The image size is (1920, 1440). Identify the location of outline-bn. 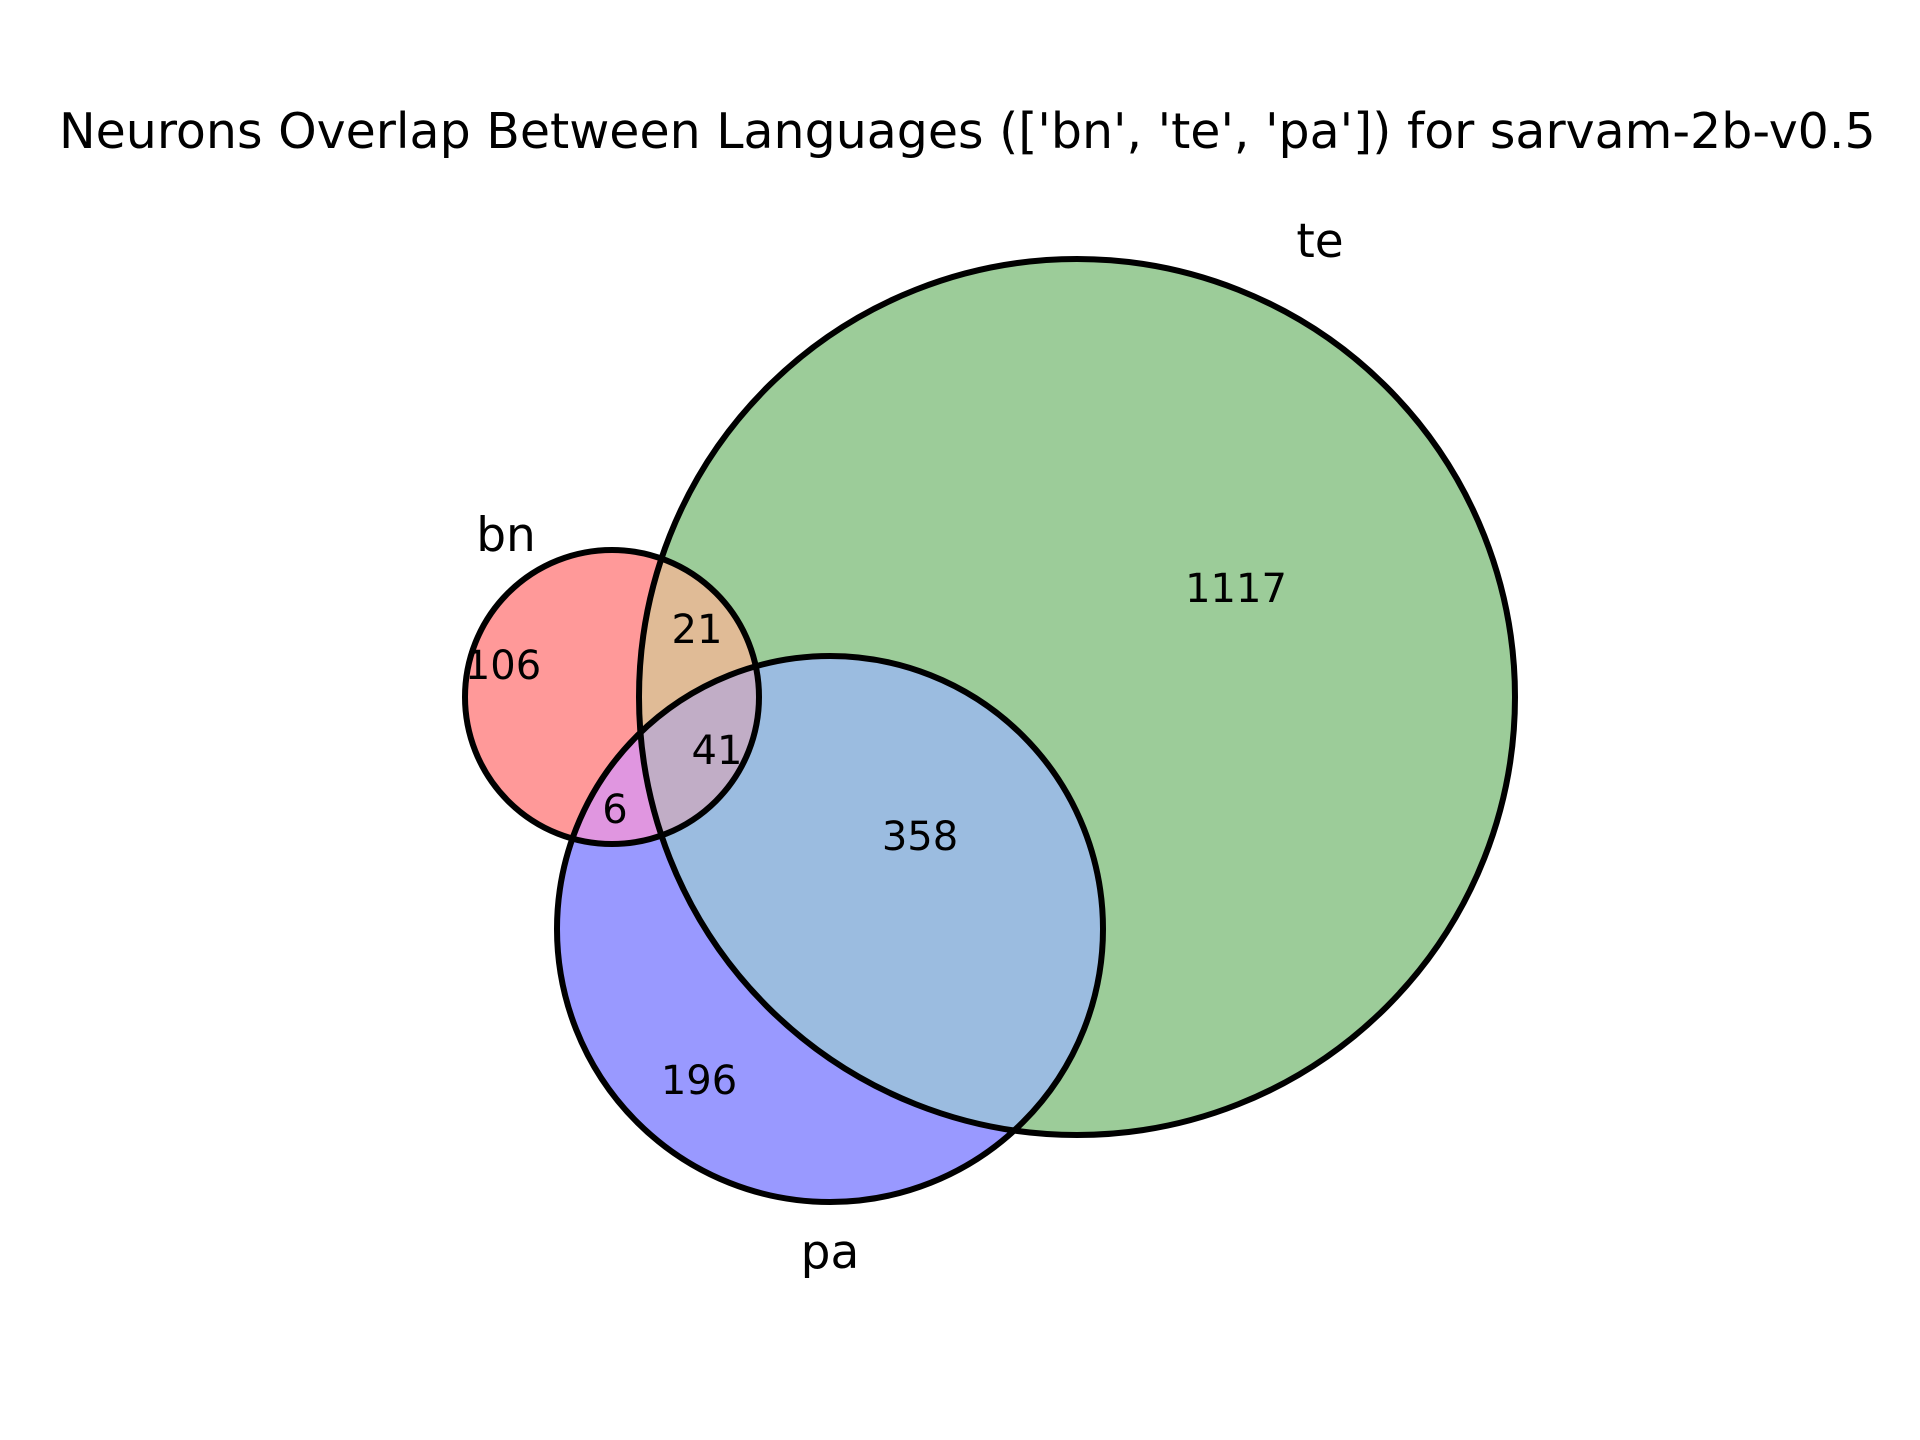
(612, 697).